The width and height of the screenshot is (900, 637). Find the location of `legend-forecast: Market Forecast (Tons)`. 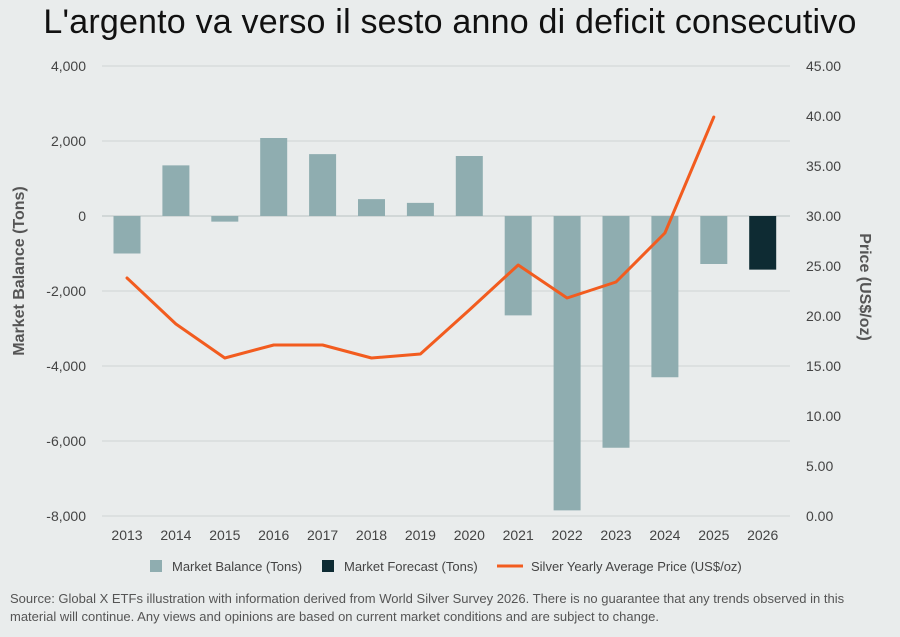

legend-forecast: Market Forecast (Tons) is located at coordinates (400, 566).